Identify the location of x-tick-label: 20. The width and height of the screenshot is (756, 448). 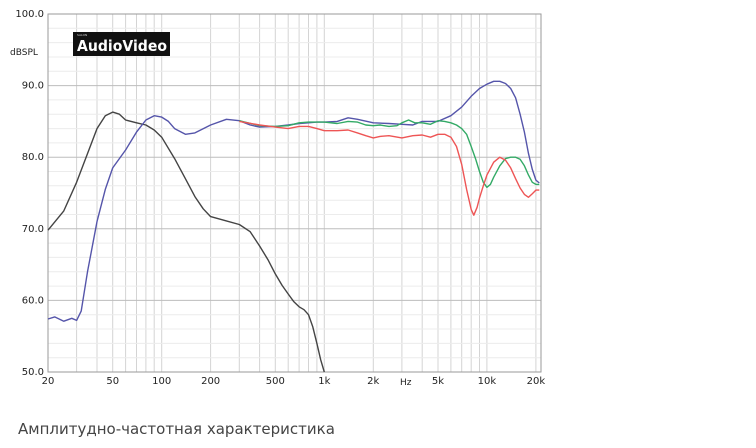
(48, 381).